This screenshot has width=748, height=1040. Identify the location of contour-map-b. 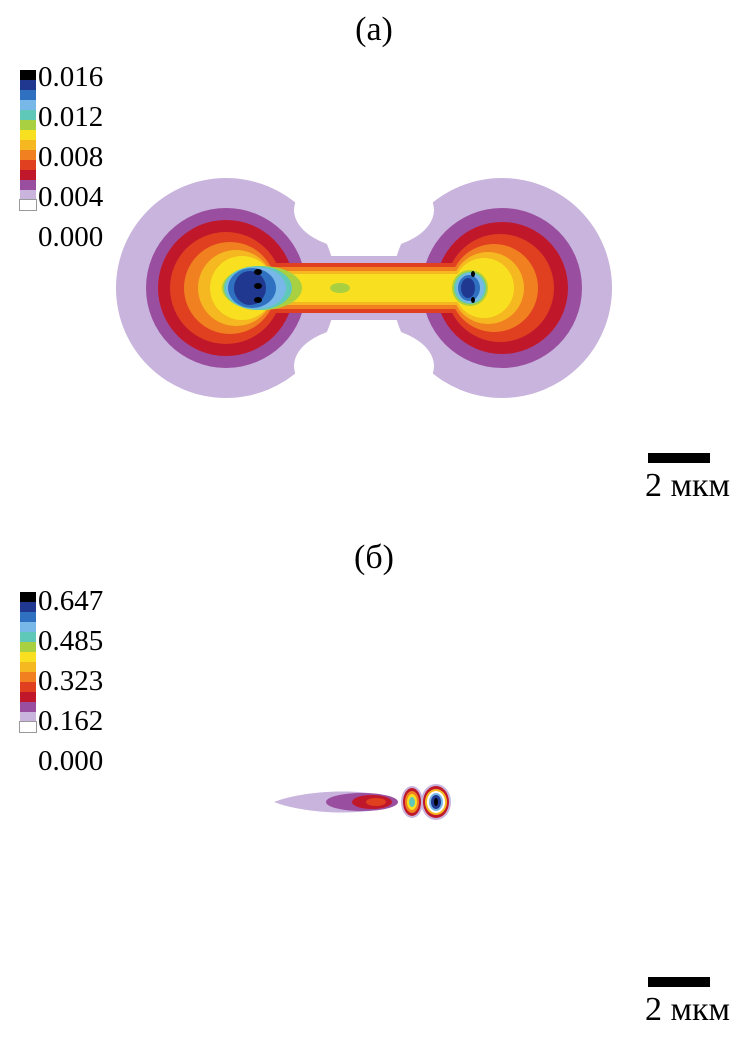
(362, 802).